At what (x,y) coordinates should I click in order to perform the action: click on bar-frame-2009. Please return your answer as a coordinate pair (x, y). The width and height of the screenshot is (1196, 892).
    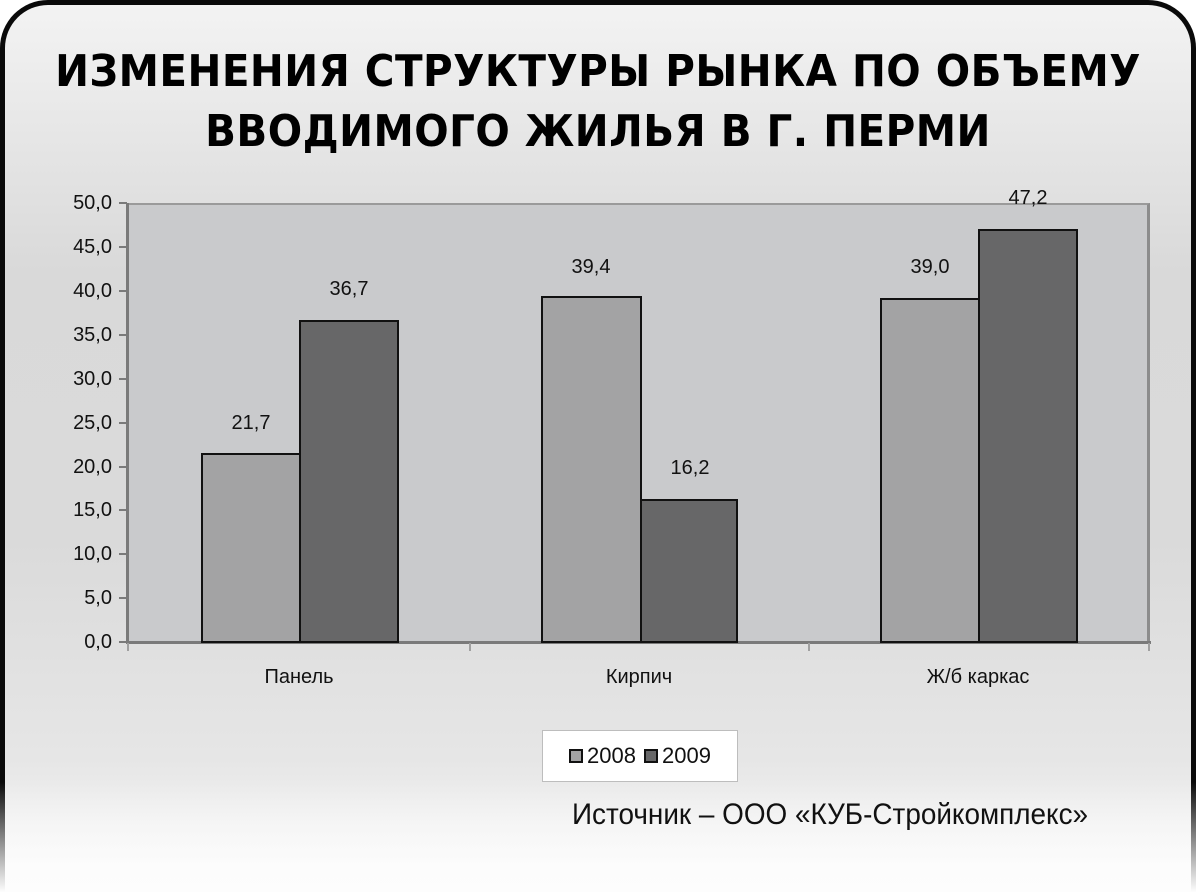
    Looking at the image, I should click on (1028, 436).